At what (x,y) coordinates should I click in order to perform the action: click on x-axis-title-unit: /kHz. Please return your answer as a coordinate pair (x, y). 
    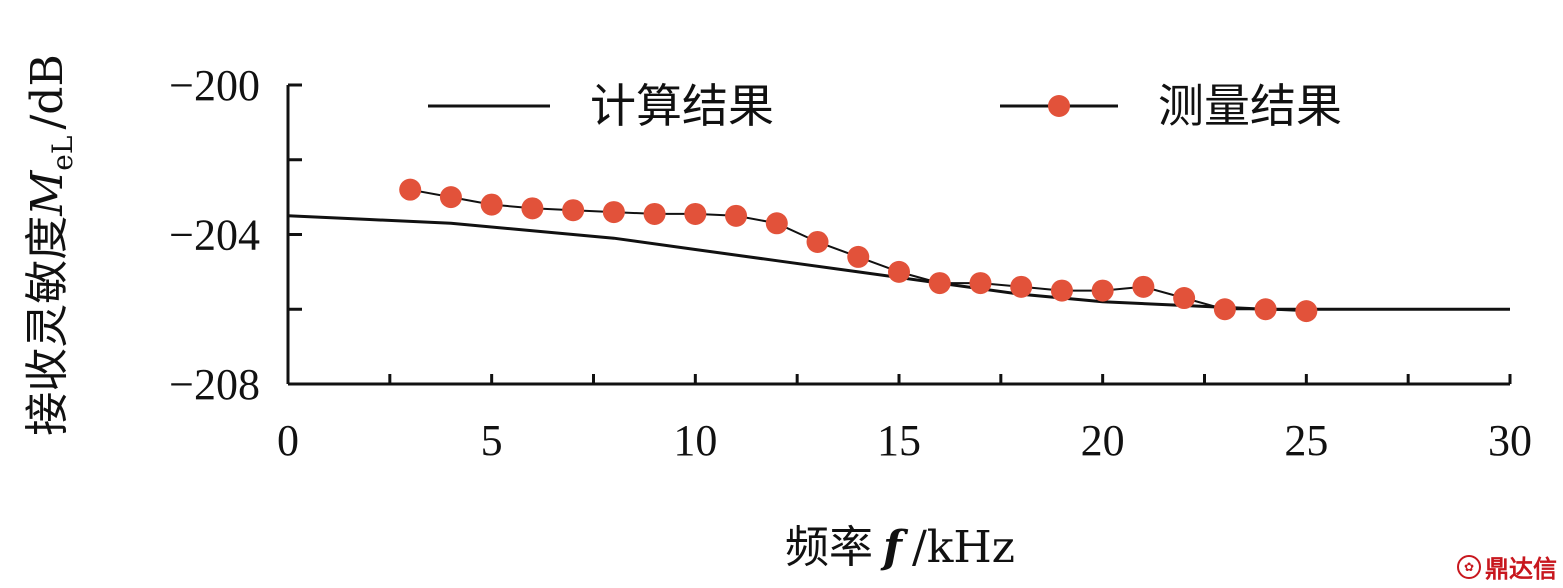
    Looking at the image, I should click on (963, 547).